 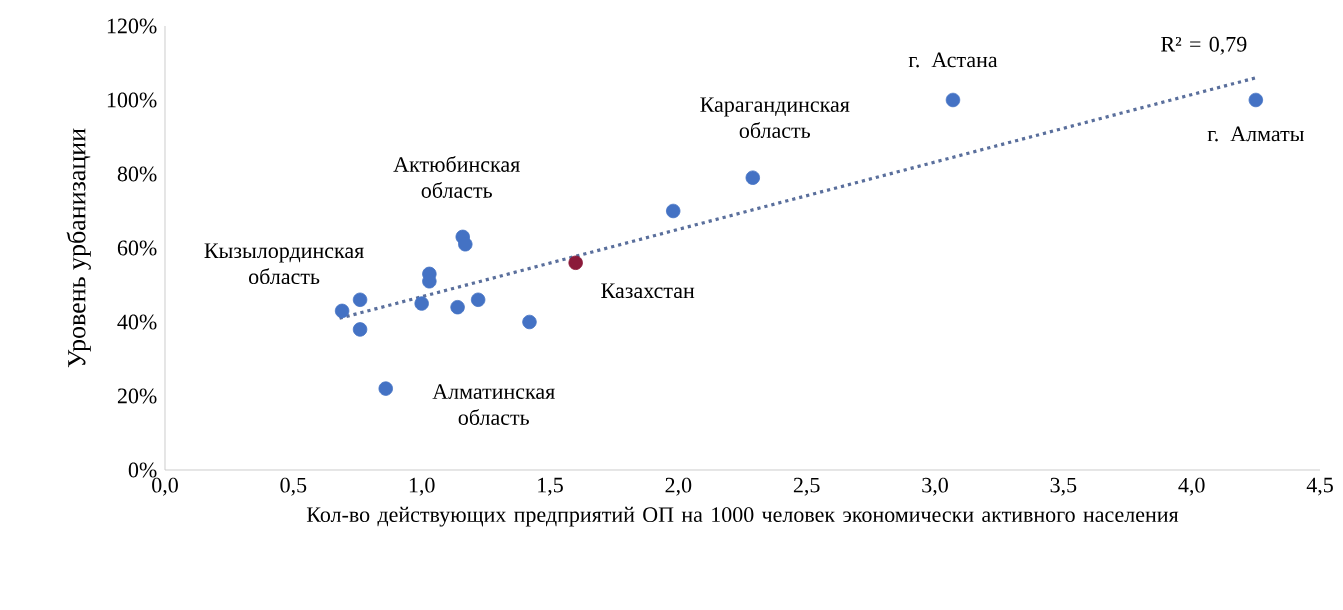 I want to click on x-tick-label: 1,0, so click(x=422, y=486).